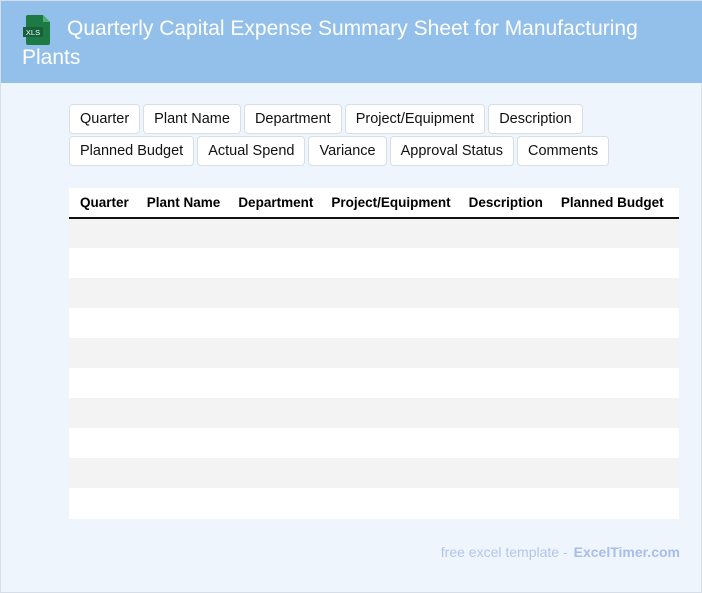  I want to click on footer: free excel template - ExcelTimer.com, so click(560, 552).